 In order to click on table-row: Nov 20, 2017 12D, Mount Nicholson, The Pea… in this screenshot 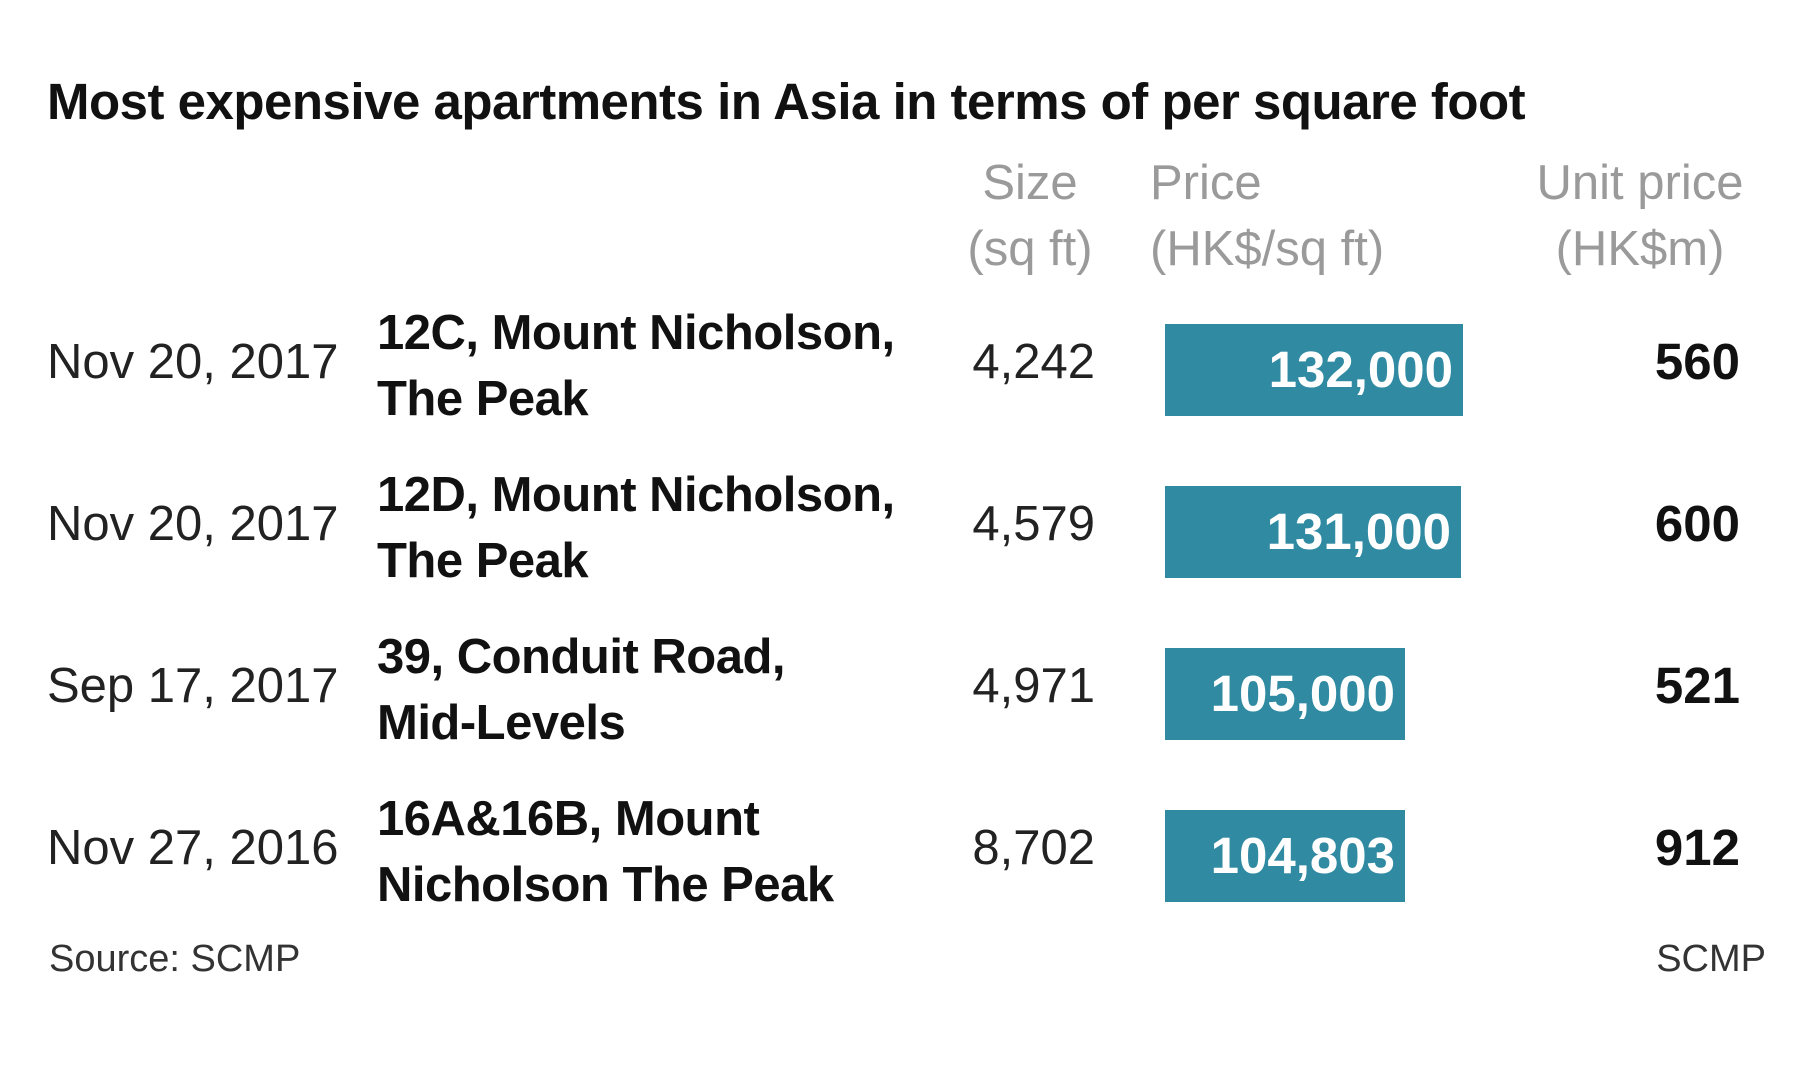, I will do `click(907, 524)`.